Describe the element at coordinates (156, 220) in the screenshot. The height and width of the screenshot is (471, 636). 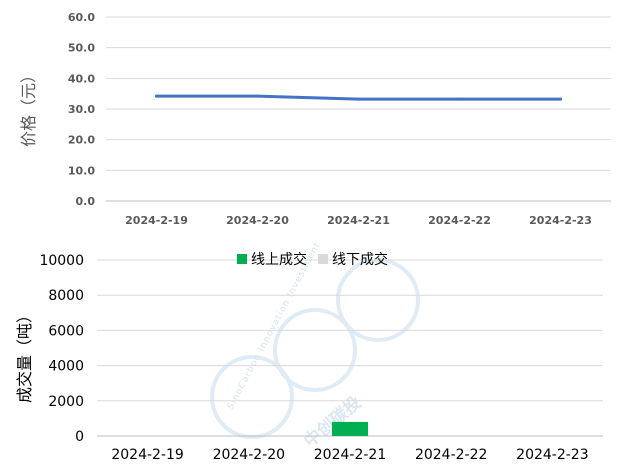
I see `price-x-tick-2024-2-19: 2024-2-19` at that location.